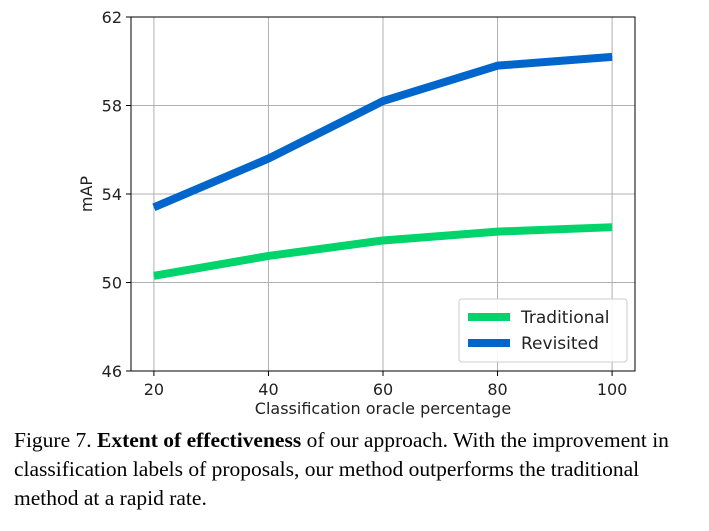 The image size is (709, 531). What do you see at coordinates (612, 389) in the screenshot?
I see `x-tick-label: 100` at bounding box center [612, 389].